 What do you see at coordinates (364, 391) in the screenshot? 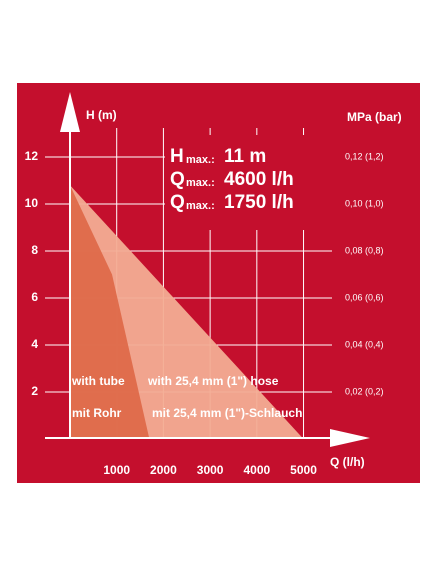
I see `y2-tick-label: 0,02 (0,2)` at bounding box center [364, 391].